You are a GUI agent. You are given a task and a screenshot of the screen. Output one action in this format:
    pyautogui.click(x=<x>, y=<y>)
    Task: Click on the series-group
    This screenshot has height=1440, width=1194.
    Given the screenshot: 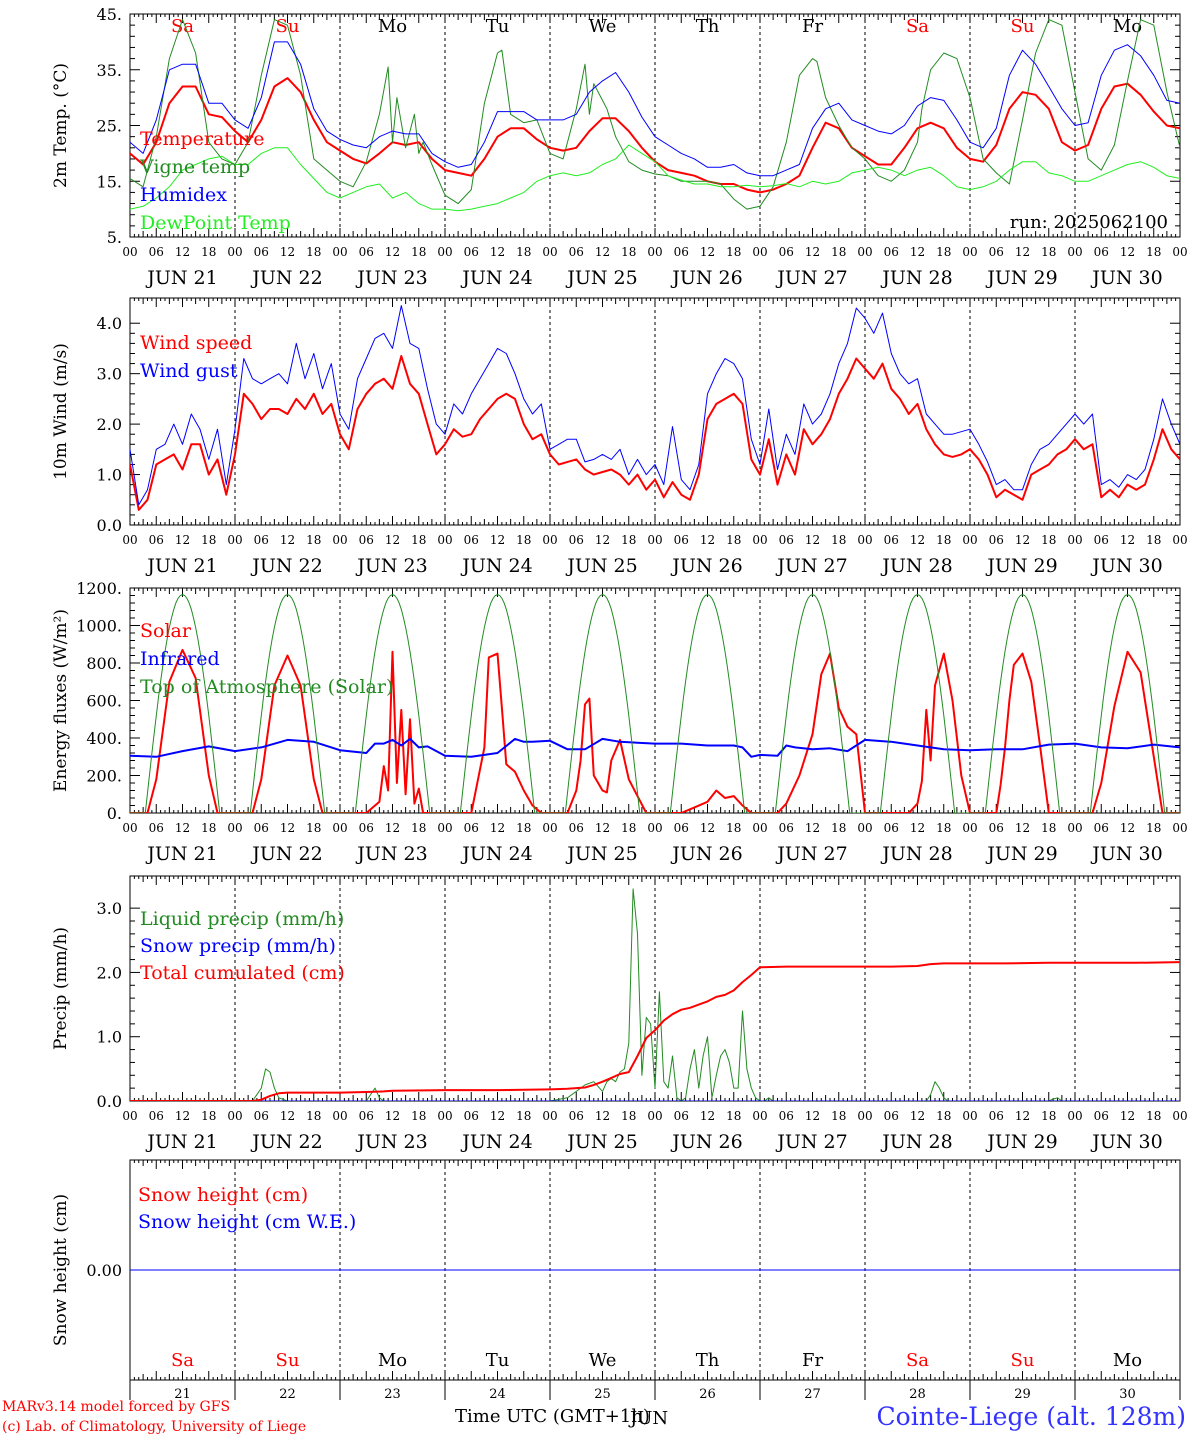 What is the action you would take?
    pyautogui.click(x=655, y=994)
    